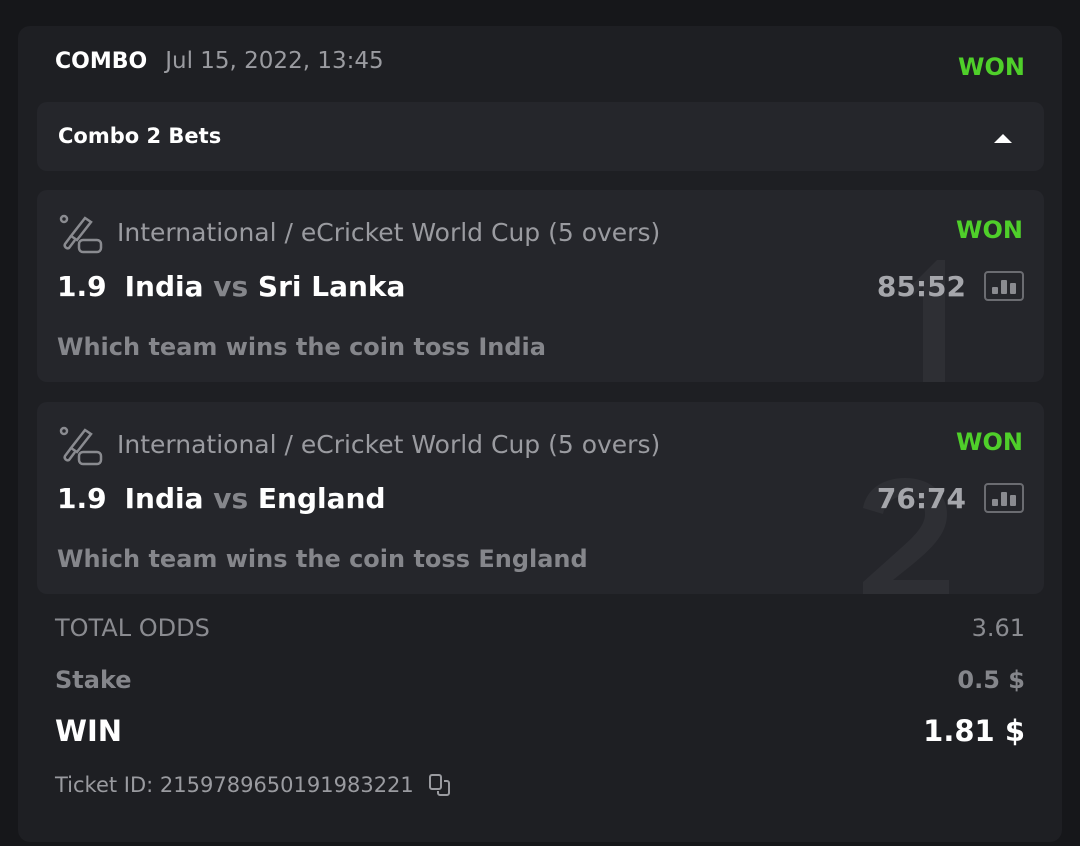  What do you see at coordinates (93, 680) in the screenshot?
I see `stake-label: Stake` at bounding box center [93, 680].